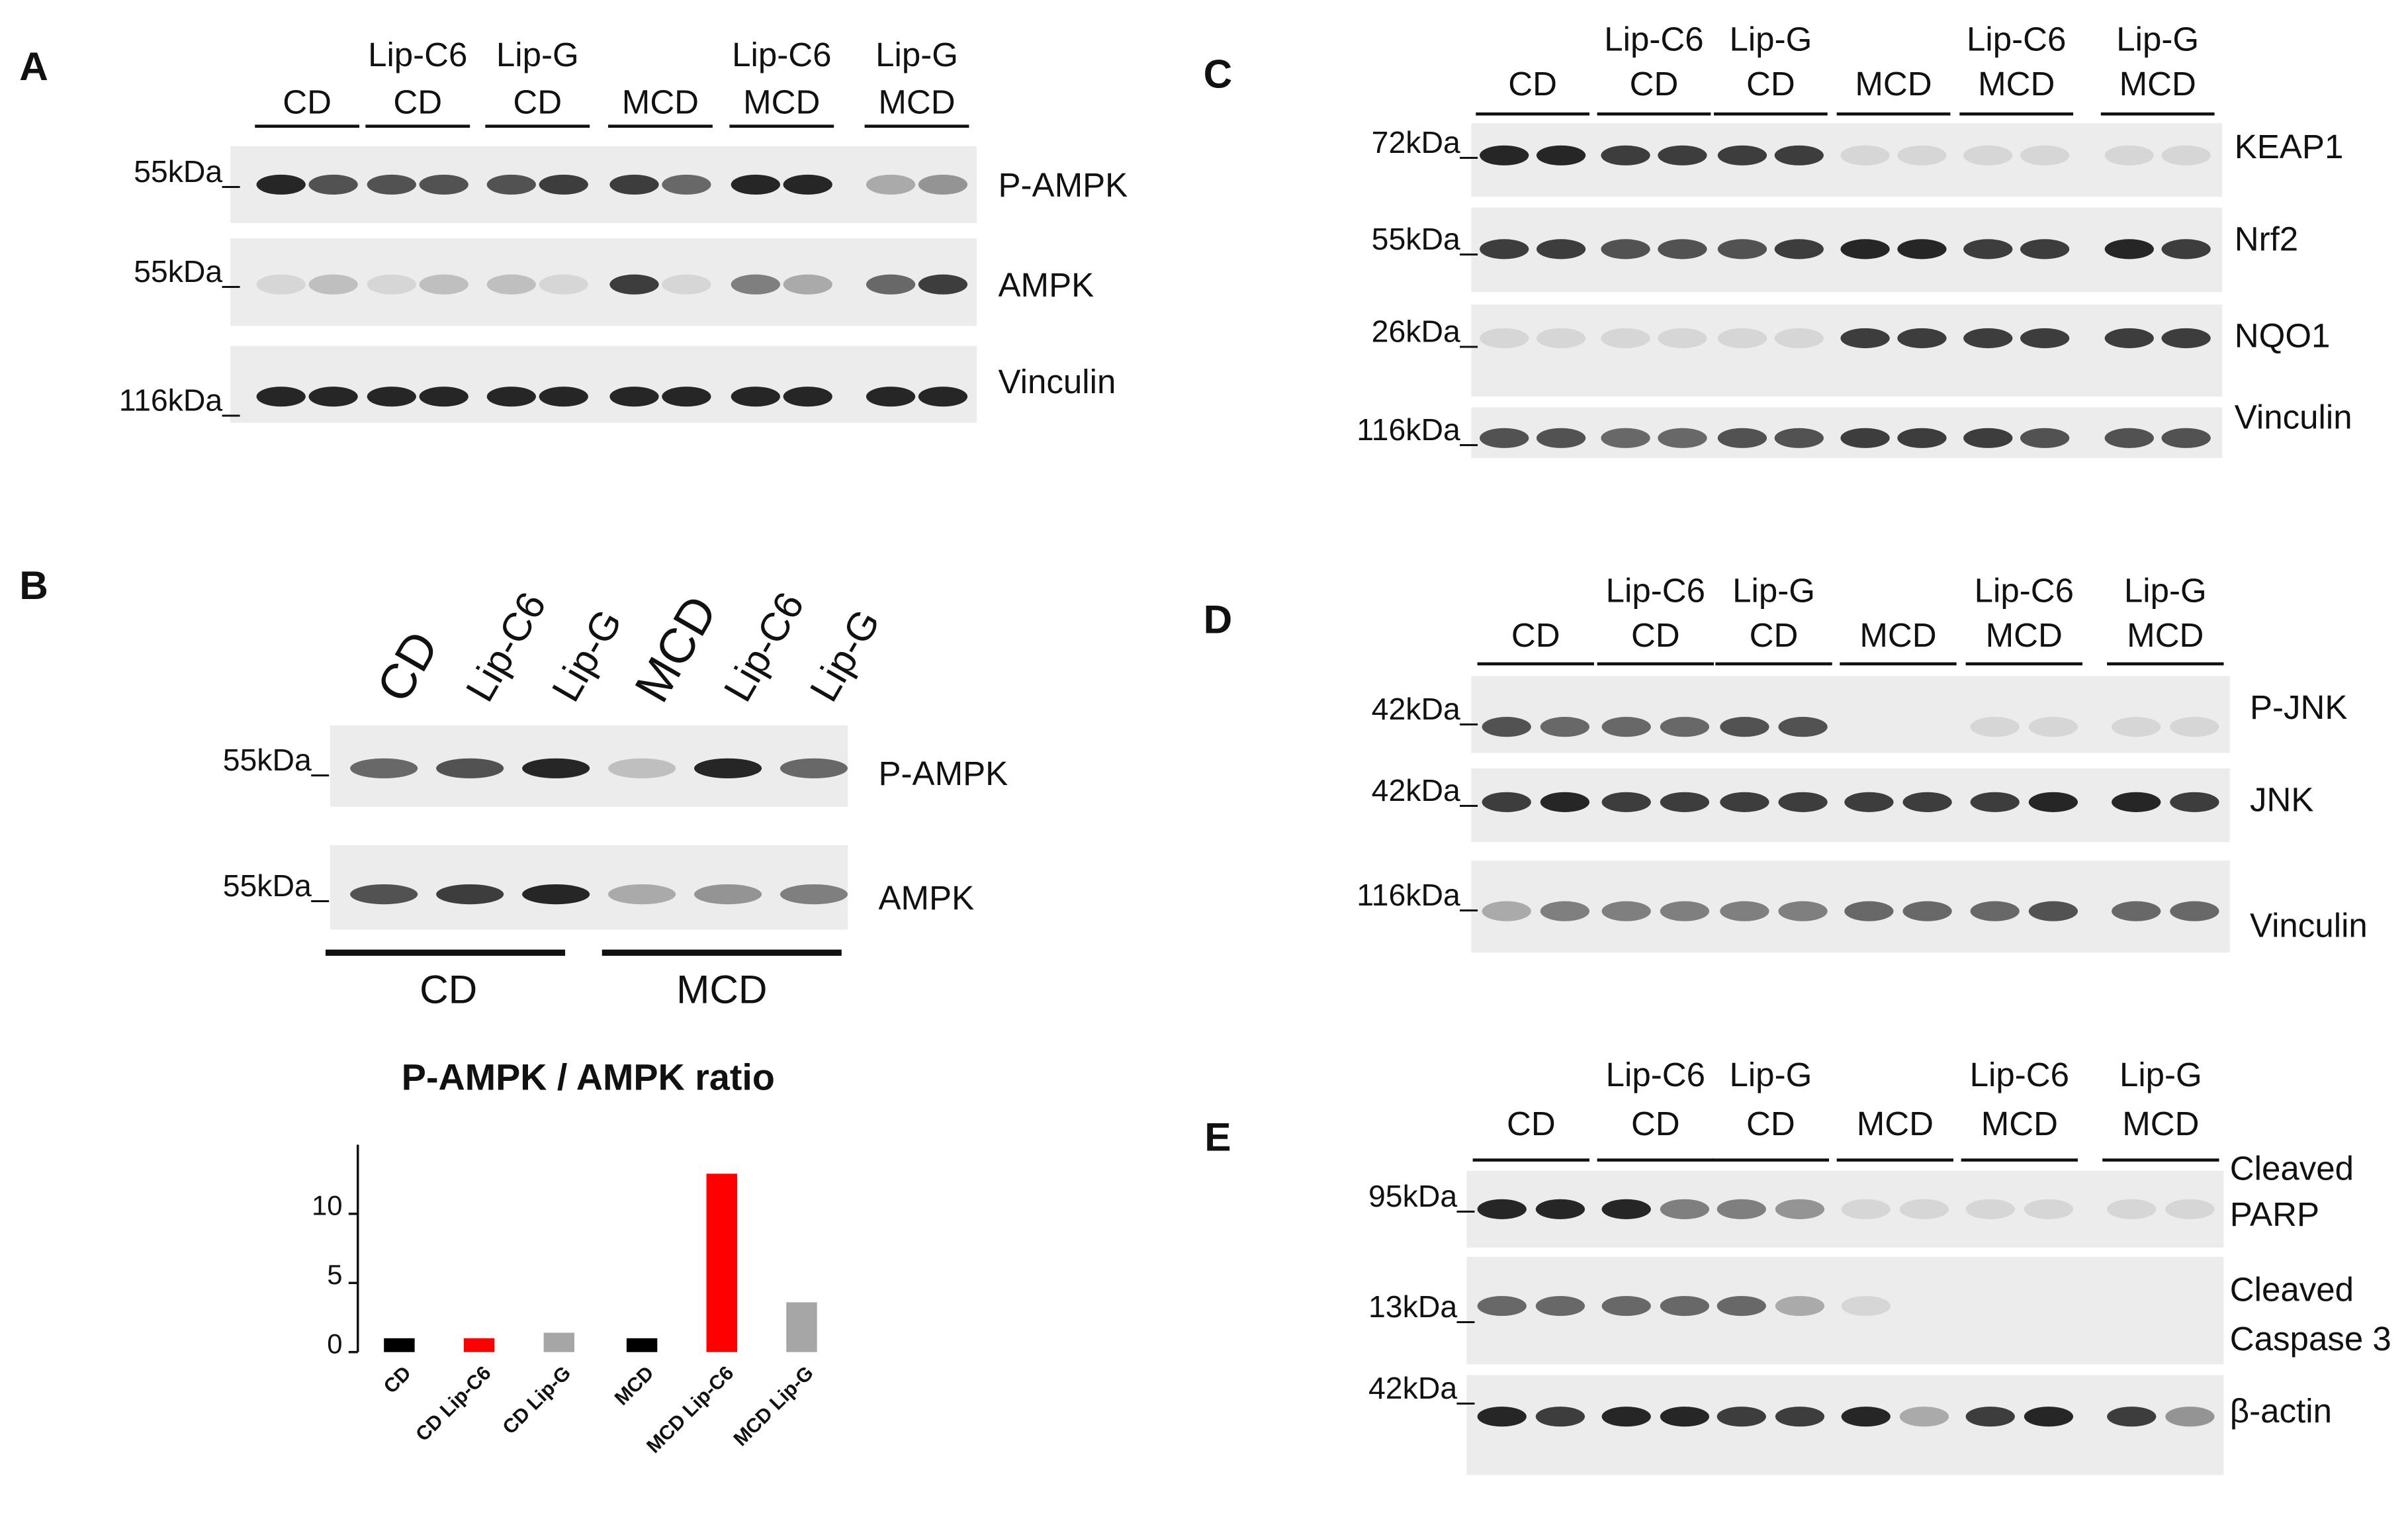  What do you see at coordinates (537, 1400) in the screenshot?
I see `x-tick-label: CD Lip-G` at bounding box center [537, 1400].